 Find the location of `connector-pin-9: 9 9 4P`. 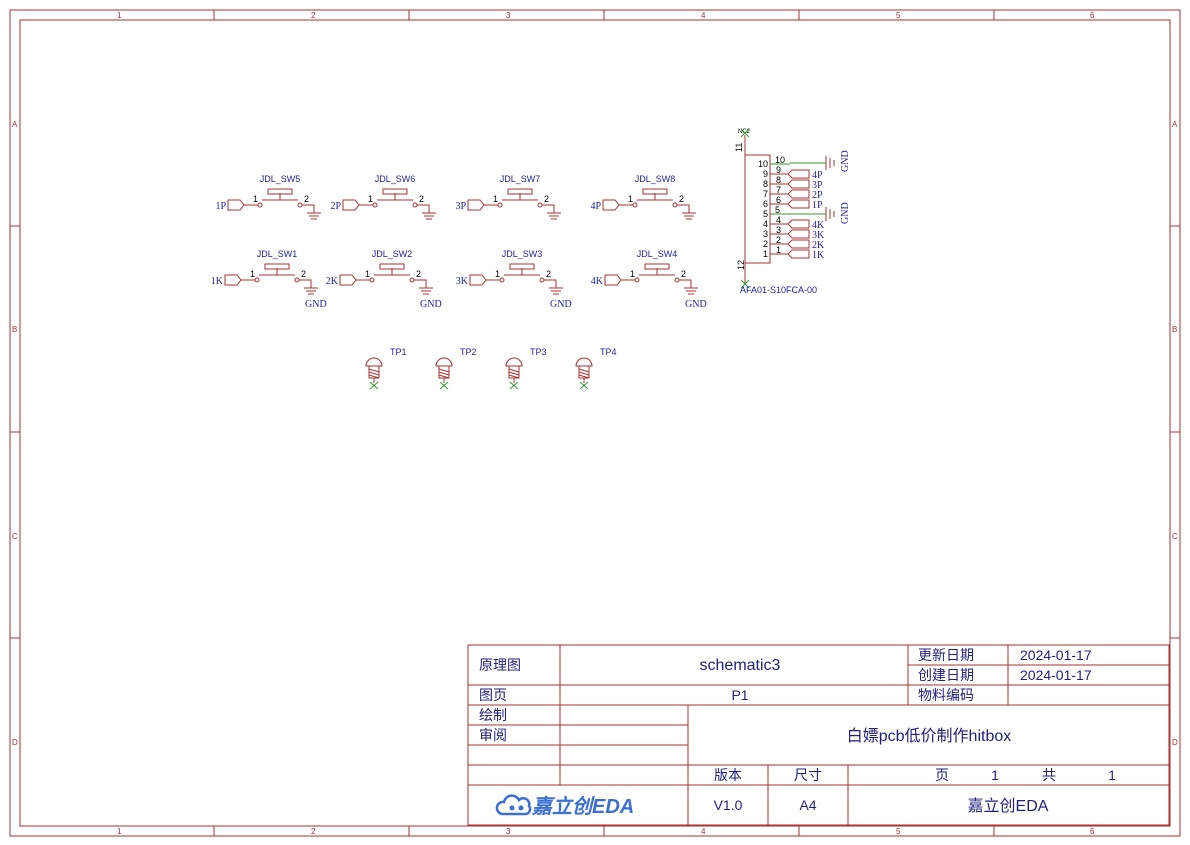

connector-pin-9: 9 9 4P is located at coordinates (793, 173).